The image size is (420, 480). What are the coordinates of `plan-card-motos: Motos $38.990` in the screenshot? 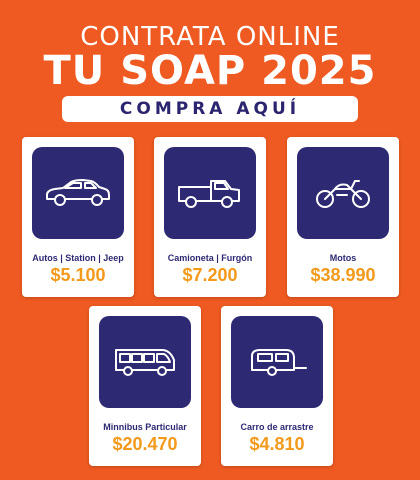 It's located at (343, 217).